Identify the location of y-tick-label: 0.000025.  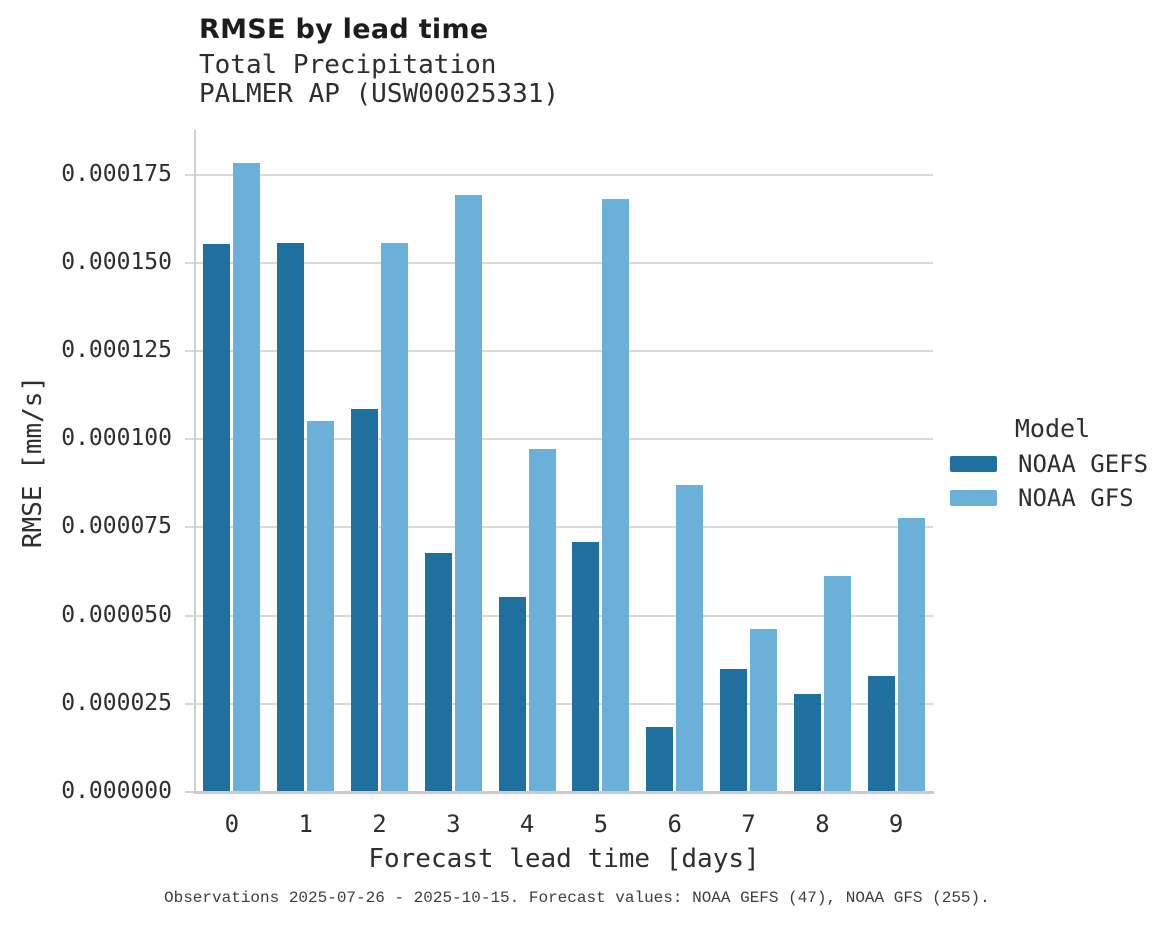
(116, 702).